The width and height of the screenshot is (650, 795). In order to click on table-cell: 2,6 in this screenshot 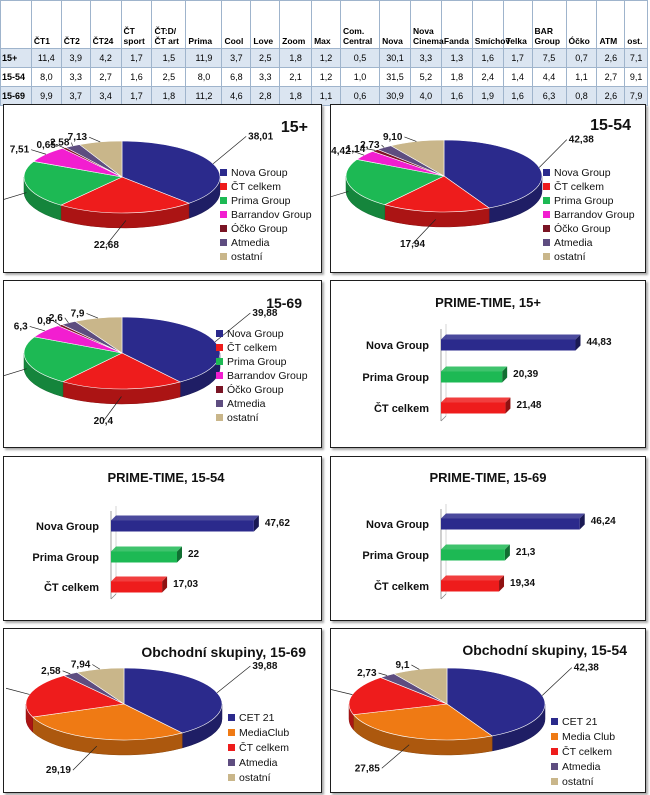, I will do `click(611, 58)`.